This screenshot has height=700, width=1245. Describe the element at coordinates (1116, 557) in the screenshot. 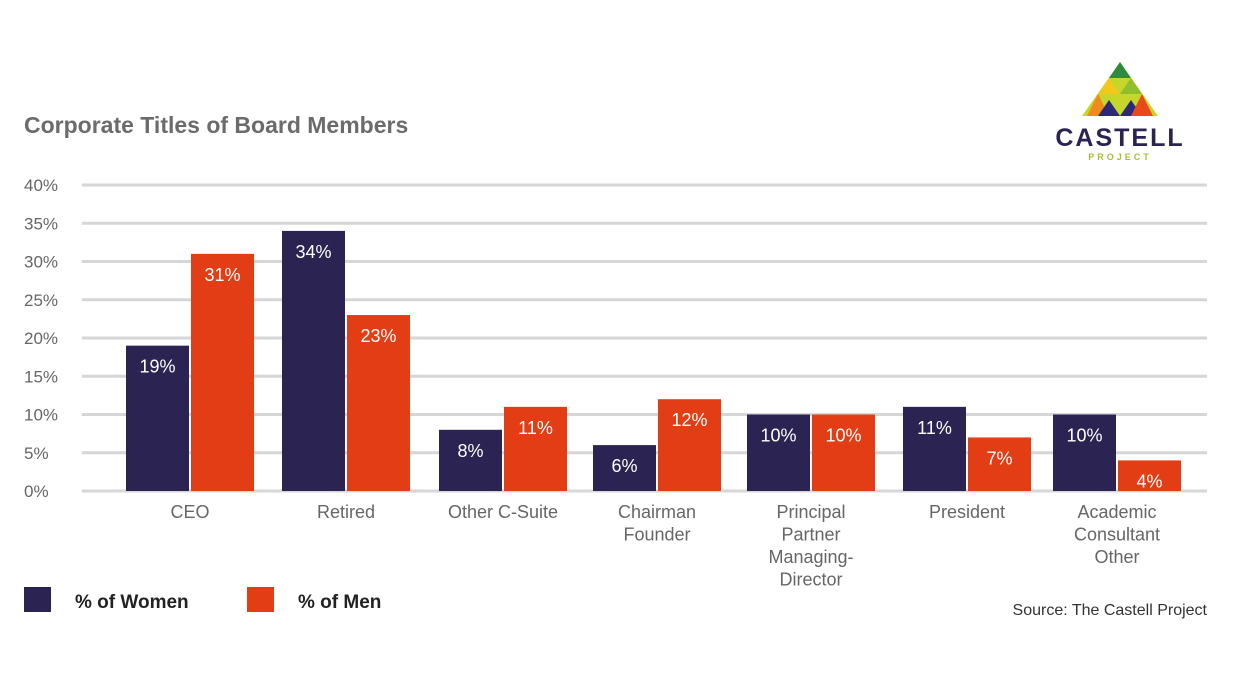

I see `x-category-label: Other` at that location.